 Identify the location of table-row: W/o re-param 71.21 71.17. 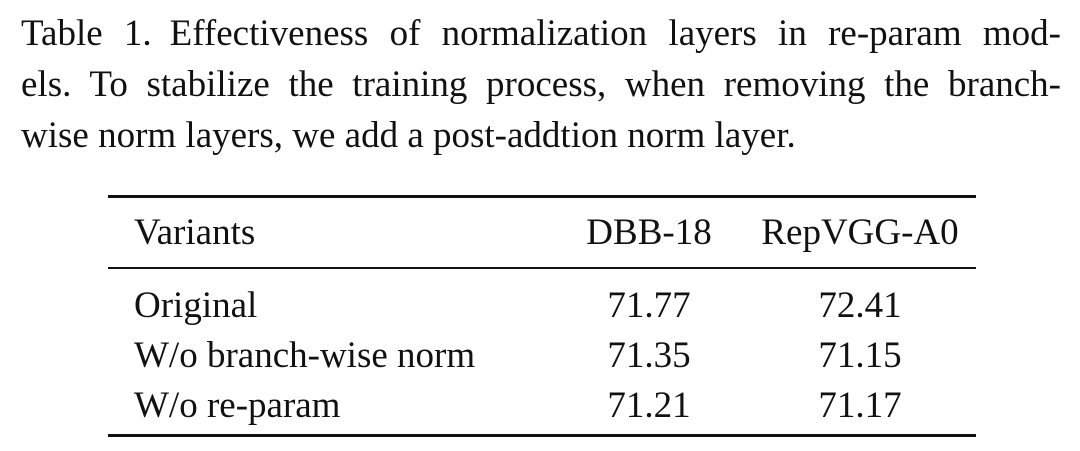
(542, 406).